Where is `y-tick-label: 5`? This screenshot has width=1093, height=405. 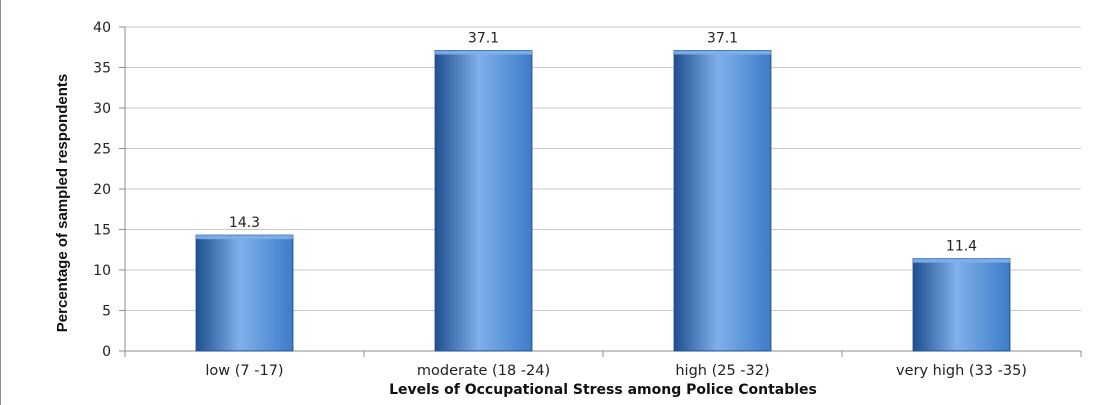
y-tick-label: 5 is located at coordinates (106, 312).